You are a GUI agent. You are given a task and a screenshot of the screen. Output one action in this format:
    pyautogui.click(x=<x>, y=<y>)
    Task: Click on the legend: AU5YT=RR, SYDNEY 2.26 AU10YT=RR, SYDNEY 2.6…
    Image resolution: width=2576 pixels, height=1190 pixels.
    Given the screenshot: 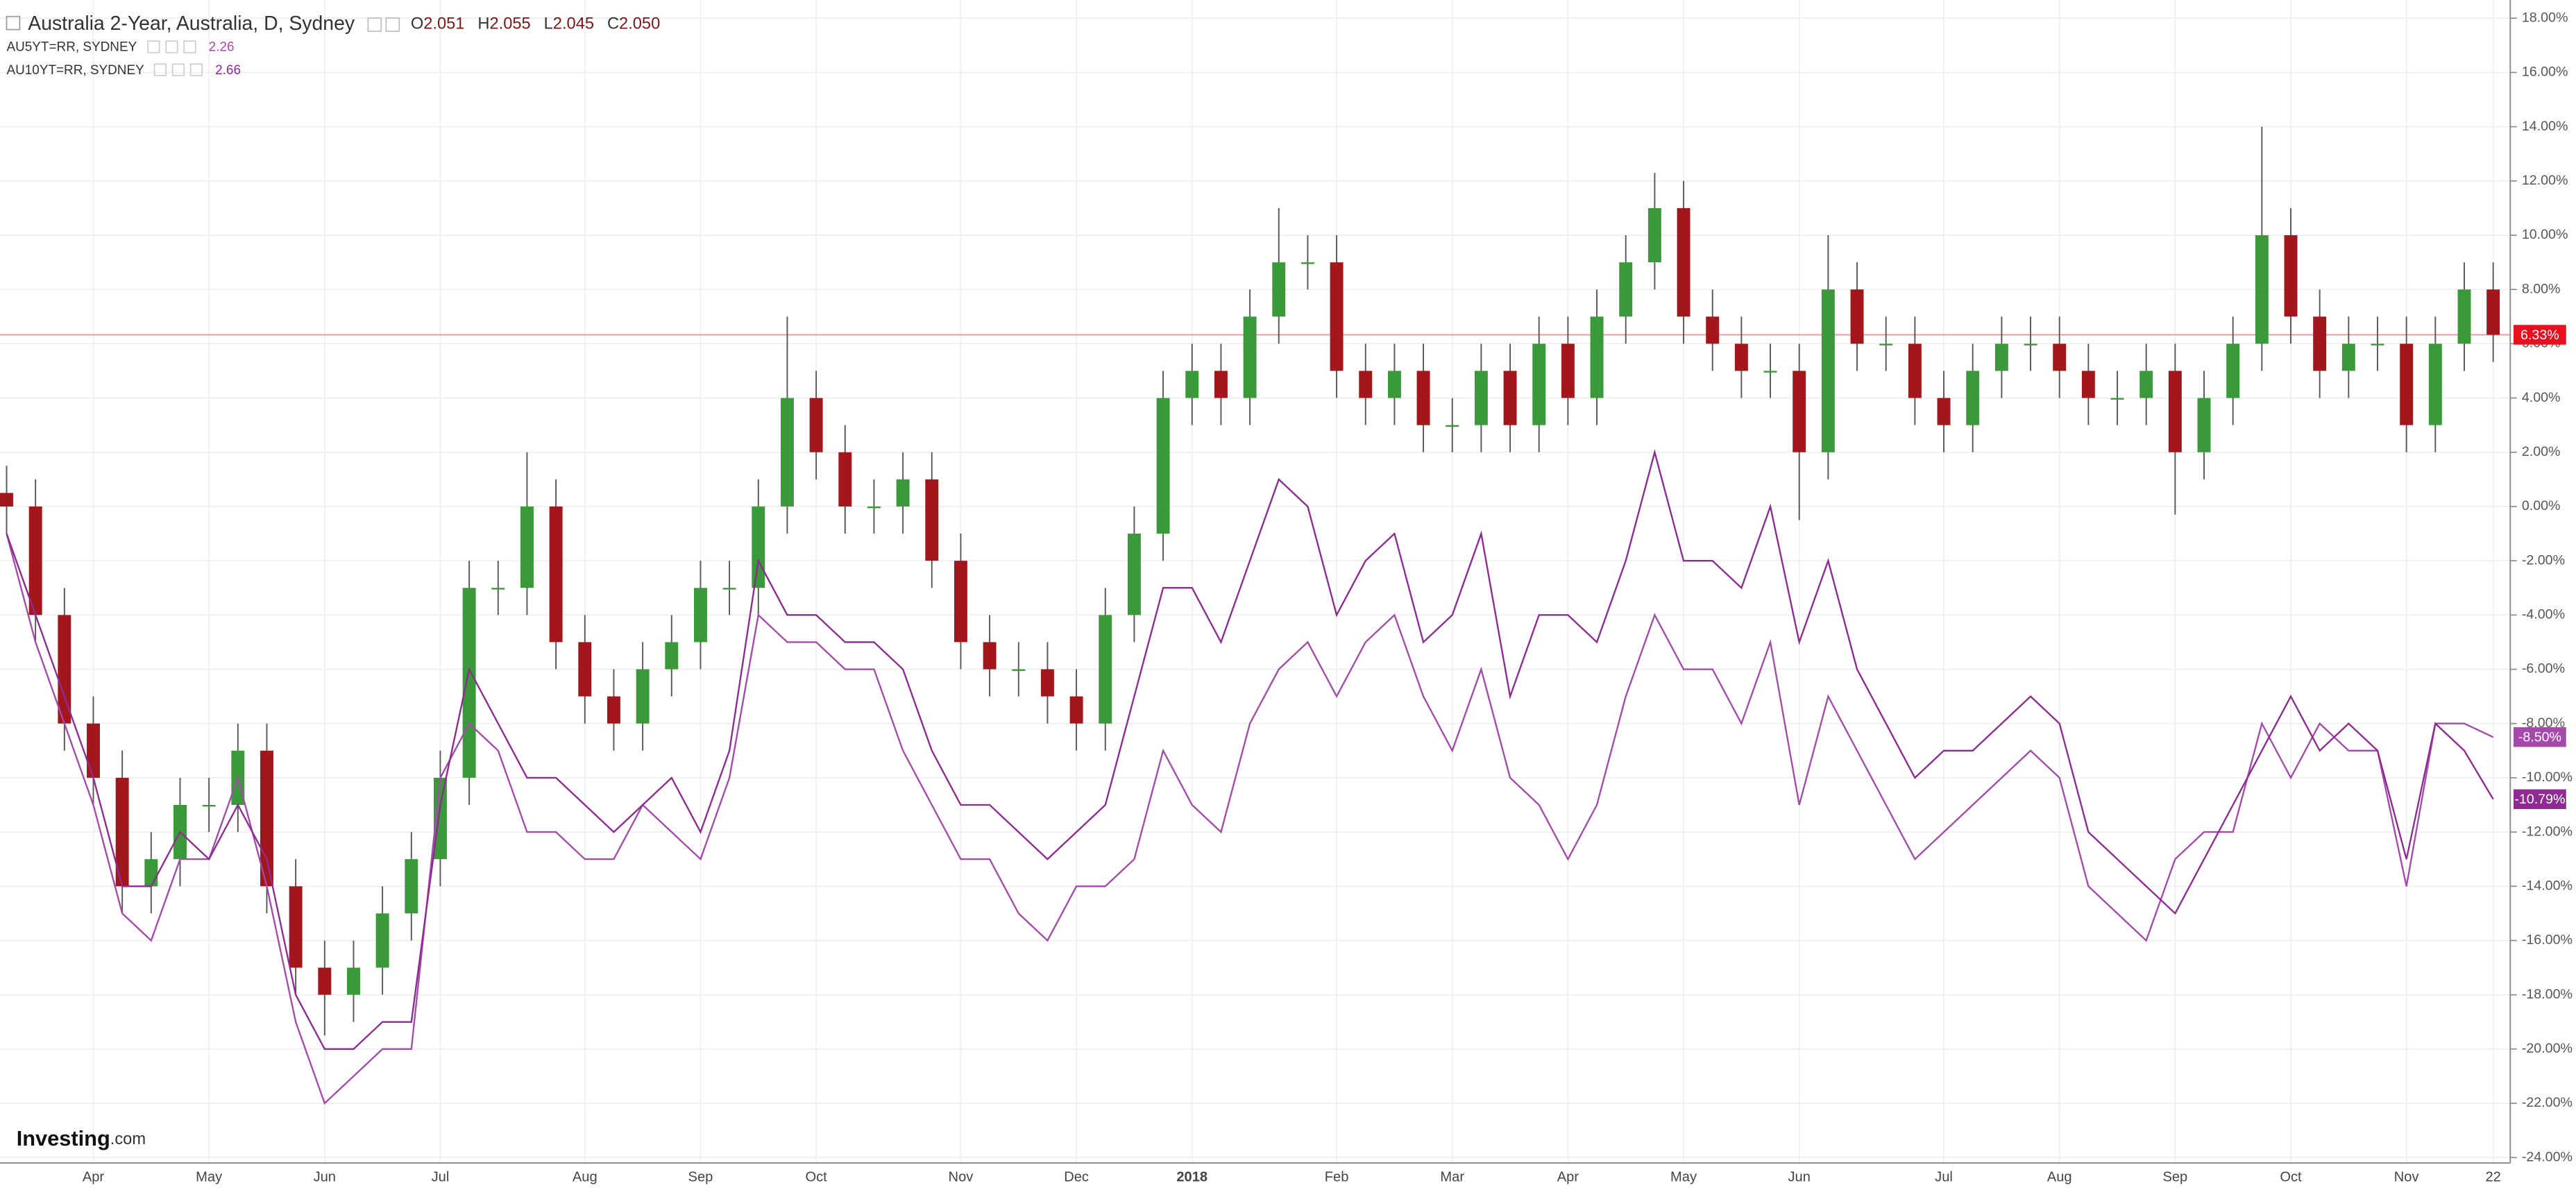 What is the action you would take?
    pyautogui.click(x=123, y=59)
    